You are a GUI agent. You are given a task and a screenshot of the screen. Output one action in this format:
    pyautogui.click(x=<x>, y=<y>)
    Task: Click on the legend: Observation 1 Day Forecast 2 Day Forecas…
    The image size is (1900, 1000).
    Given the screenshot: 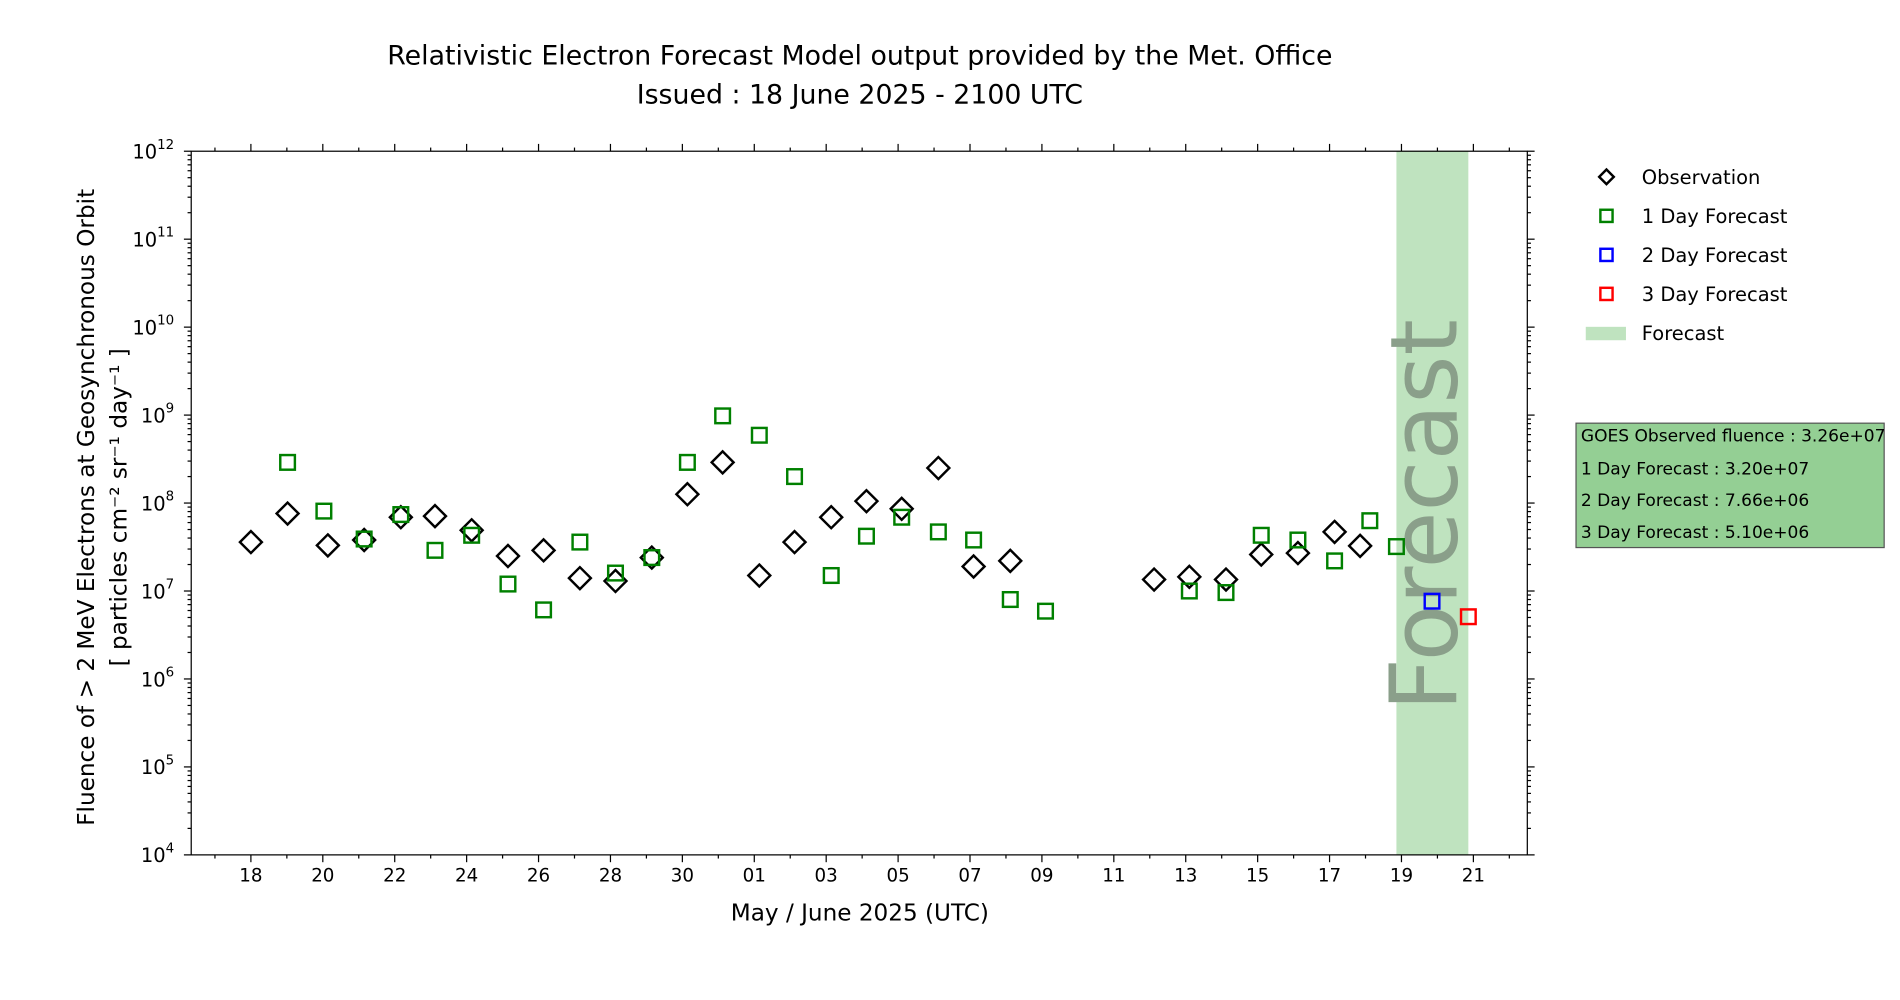 What is the action you would take?
    pyautogui.click(x=1686, y=255)
    